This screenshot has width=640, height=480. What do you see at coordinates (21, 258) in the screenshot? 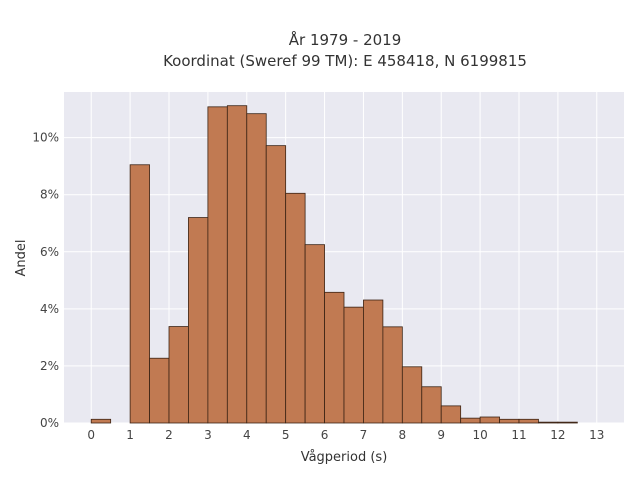
I see `y-axis-label: Andel` at bounding box center [21, 258].